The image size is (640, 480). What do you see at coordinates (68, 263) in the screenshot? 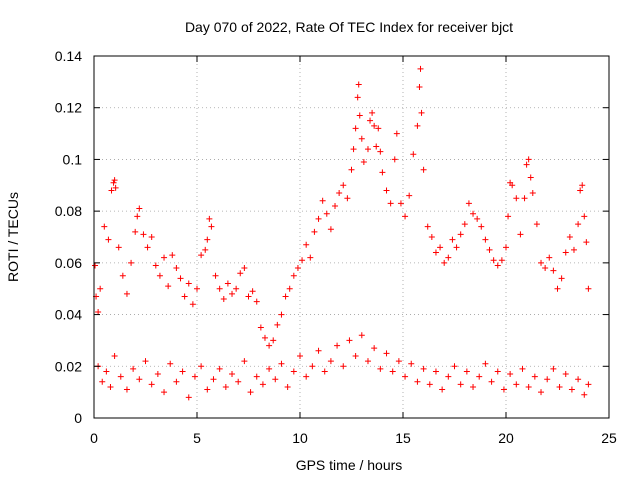
I see `y-tick-label: 0.06` at bounding box center [68, 263].